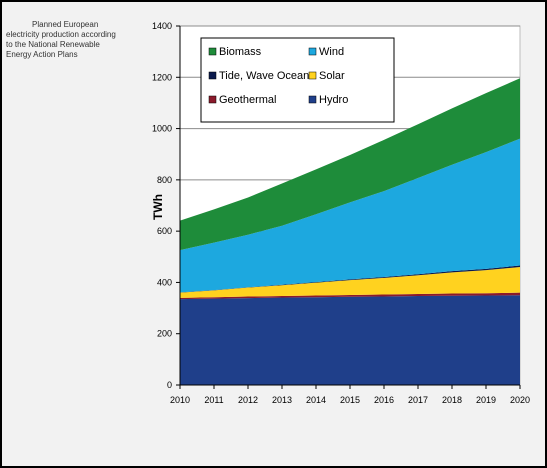 Image resolution: width=547 pixels, height=468 pixels. I want to click on legend-box, so click(297, 80).